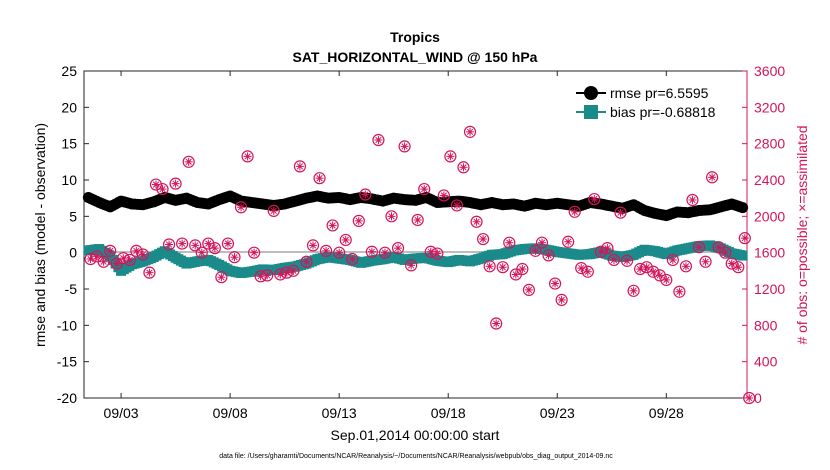 The image size is (830, 470). I want to click on x-tick-label: 09/28, so click(666, 413).